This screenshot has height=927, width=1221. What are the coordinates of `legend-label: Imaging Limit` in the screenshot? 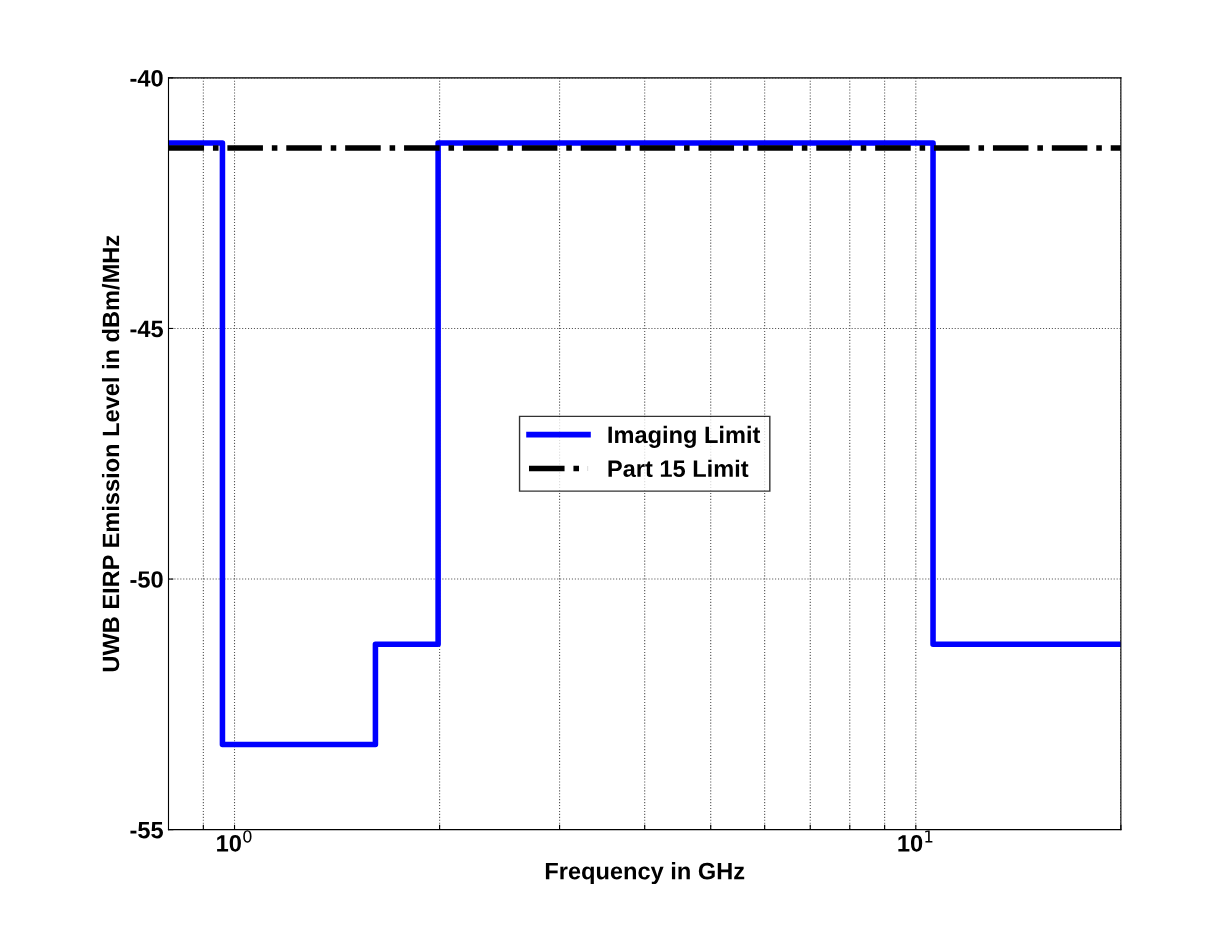 It's located at (684, 436).